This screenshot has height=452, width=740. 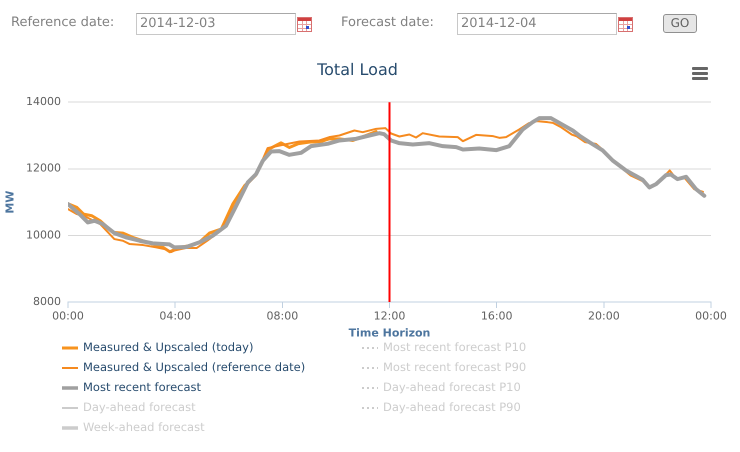 I want to click on x-axis-title: Time Horizon, so click(x=389, y=333).